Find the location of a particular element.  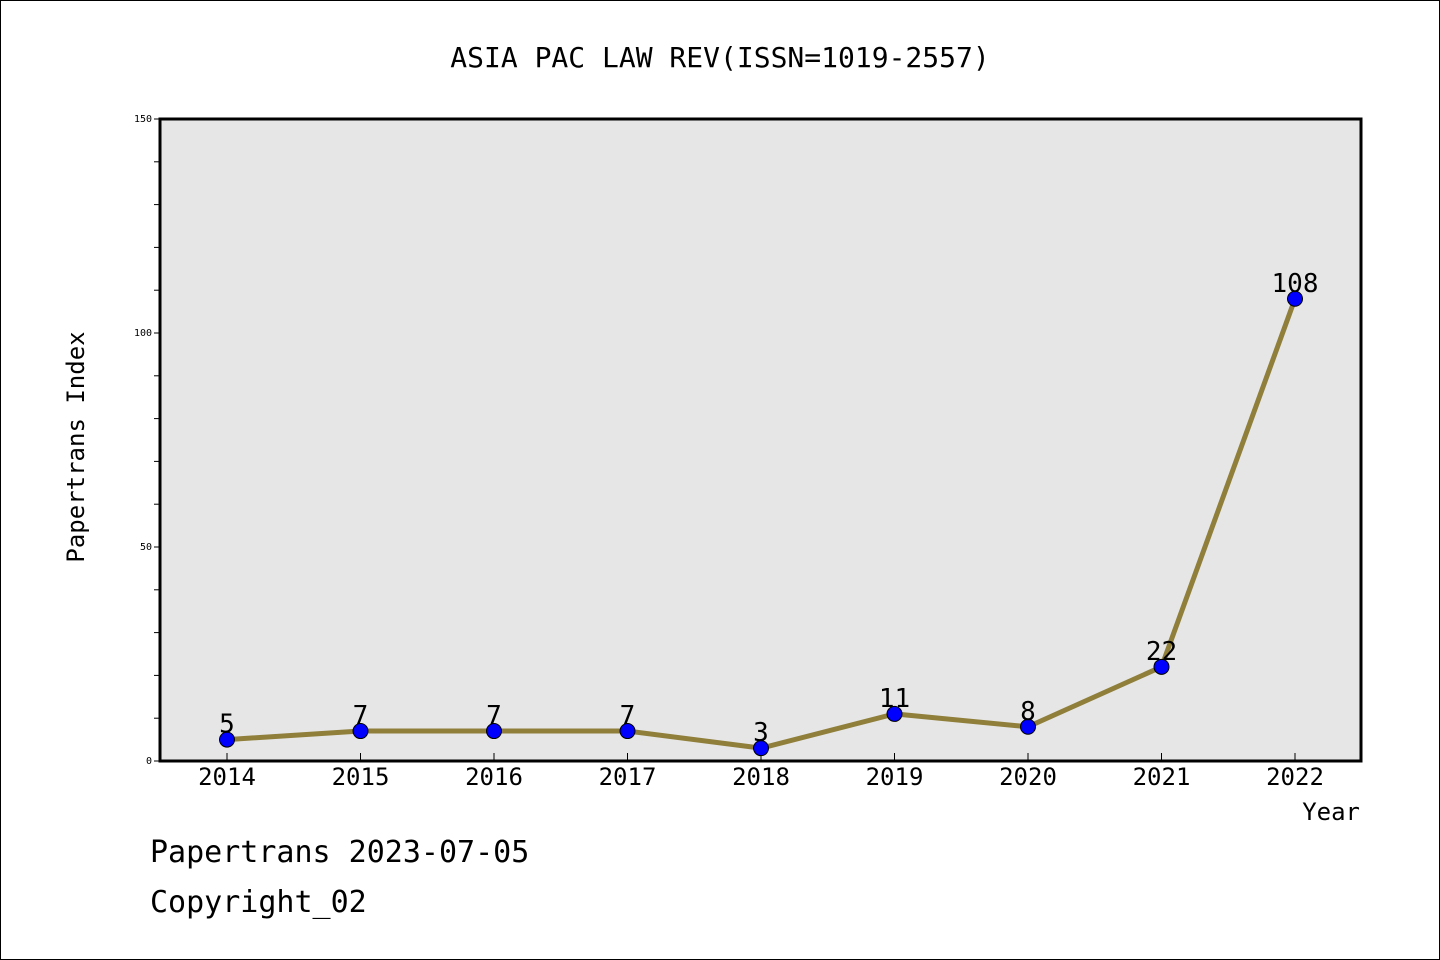

footer-date-line: Papertrans 2023-07-05 is located at coordinates (340, 852).